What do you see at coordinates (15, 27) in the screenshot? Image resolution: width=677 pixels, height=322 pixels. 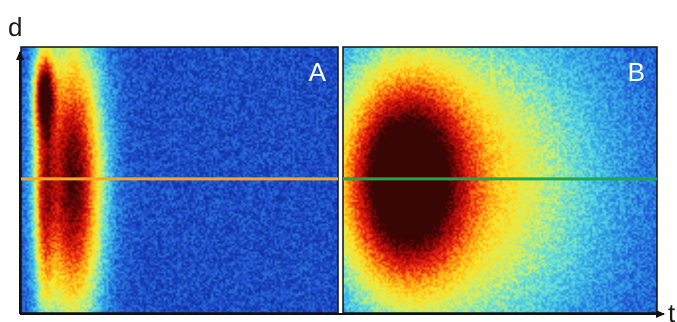 I see `y-axis-label: d` at bounding box center [15, 27].